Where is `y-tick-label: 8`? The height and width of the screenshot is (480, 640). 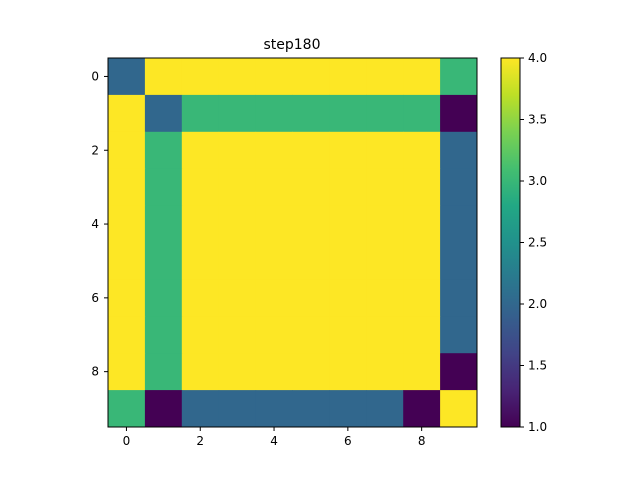 y-tick-label: 8 is located at coordinates (95, 372).